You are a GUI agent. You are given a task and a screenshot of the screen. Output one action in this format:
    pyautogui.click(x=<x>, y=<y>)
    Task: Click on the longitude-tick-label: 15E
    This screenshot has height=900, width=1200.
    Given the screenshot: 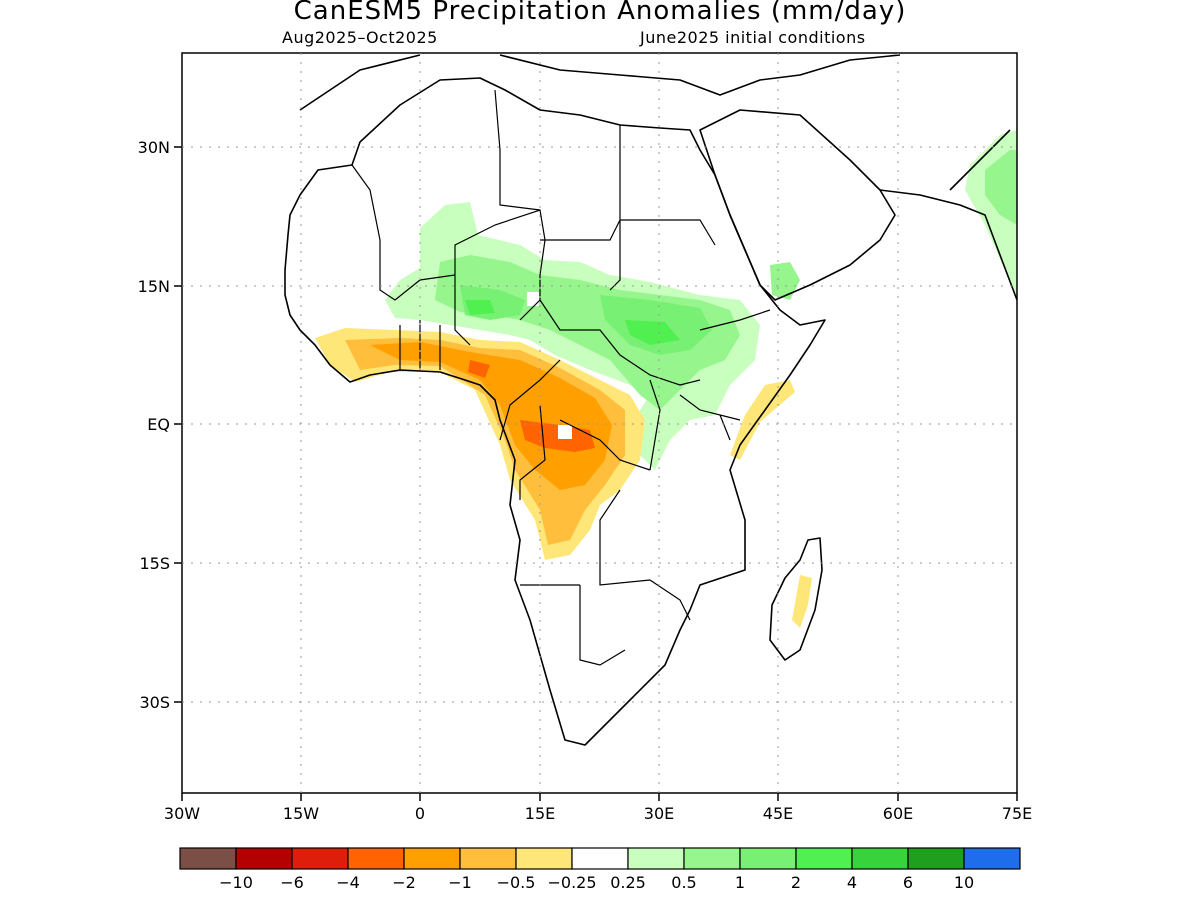 What is the action you would take?
    pyautogui.click(x=540, y=813)
    